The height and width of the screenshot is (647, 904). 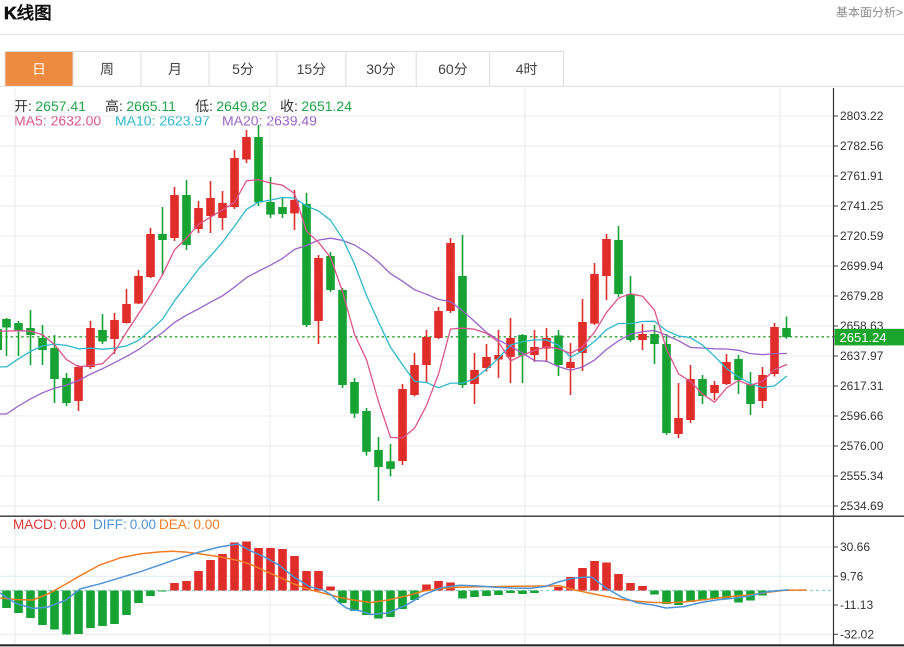 I want to click on svg-text: -11.13, so click(x=856, y=605).